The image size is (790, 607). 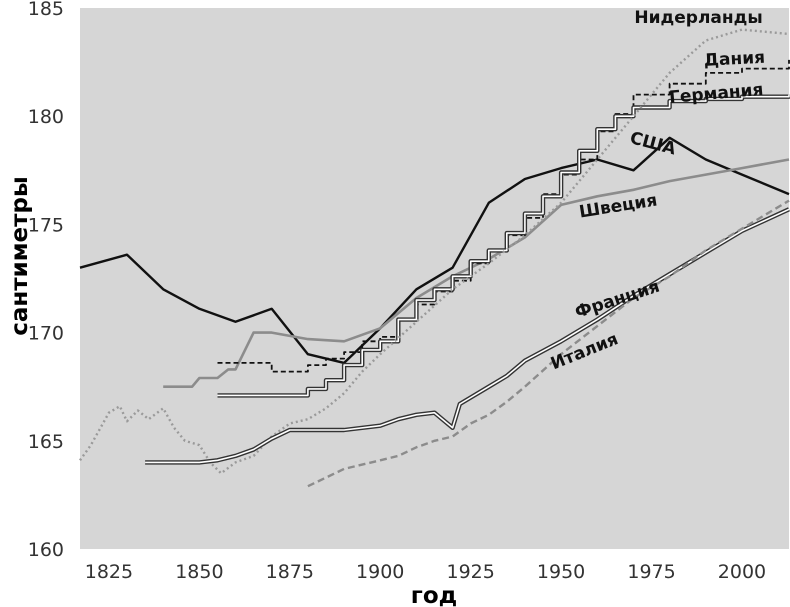 What do you see at coordinates (199, 572) in the screenshot?
I see `x-tick-label-1850: 1850` at bounding box center [199, 572].